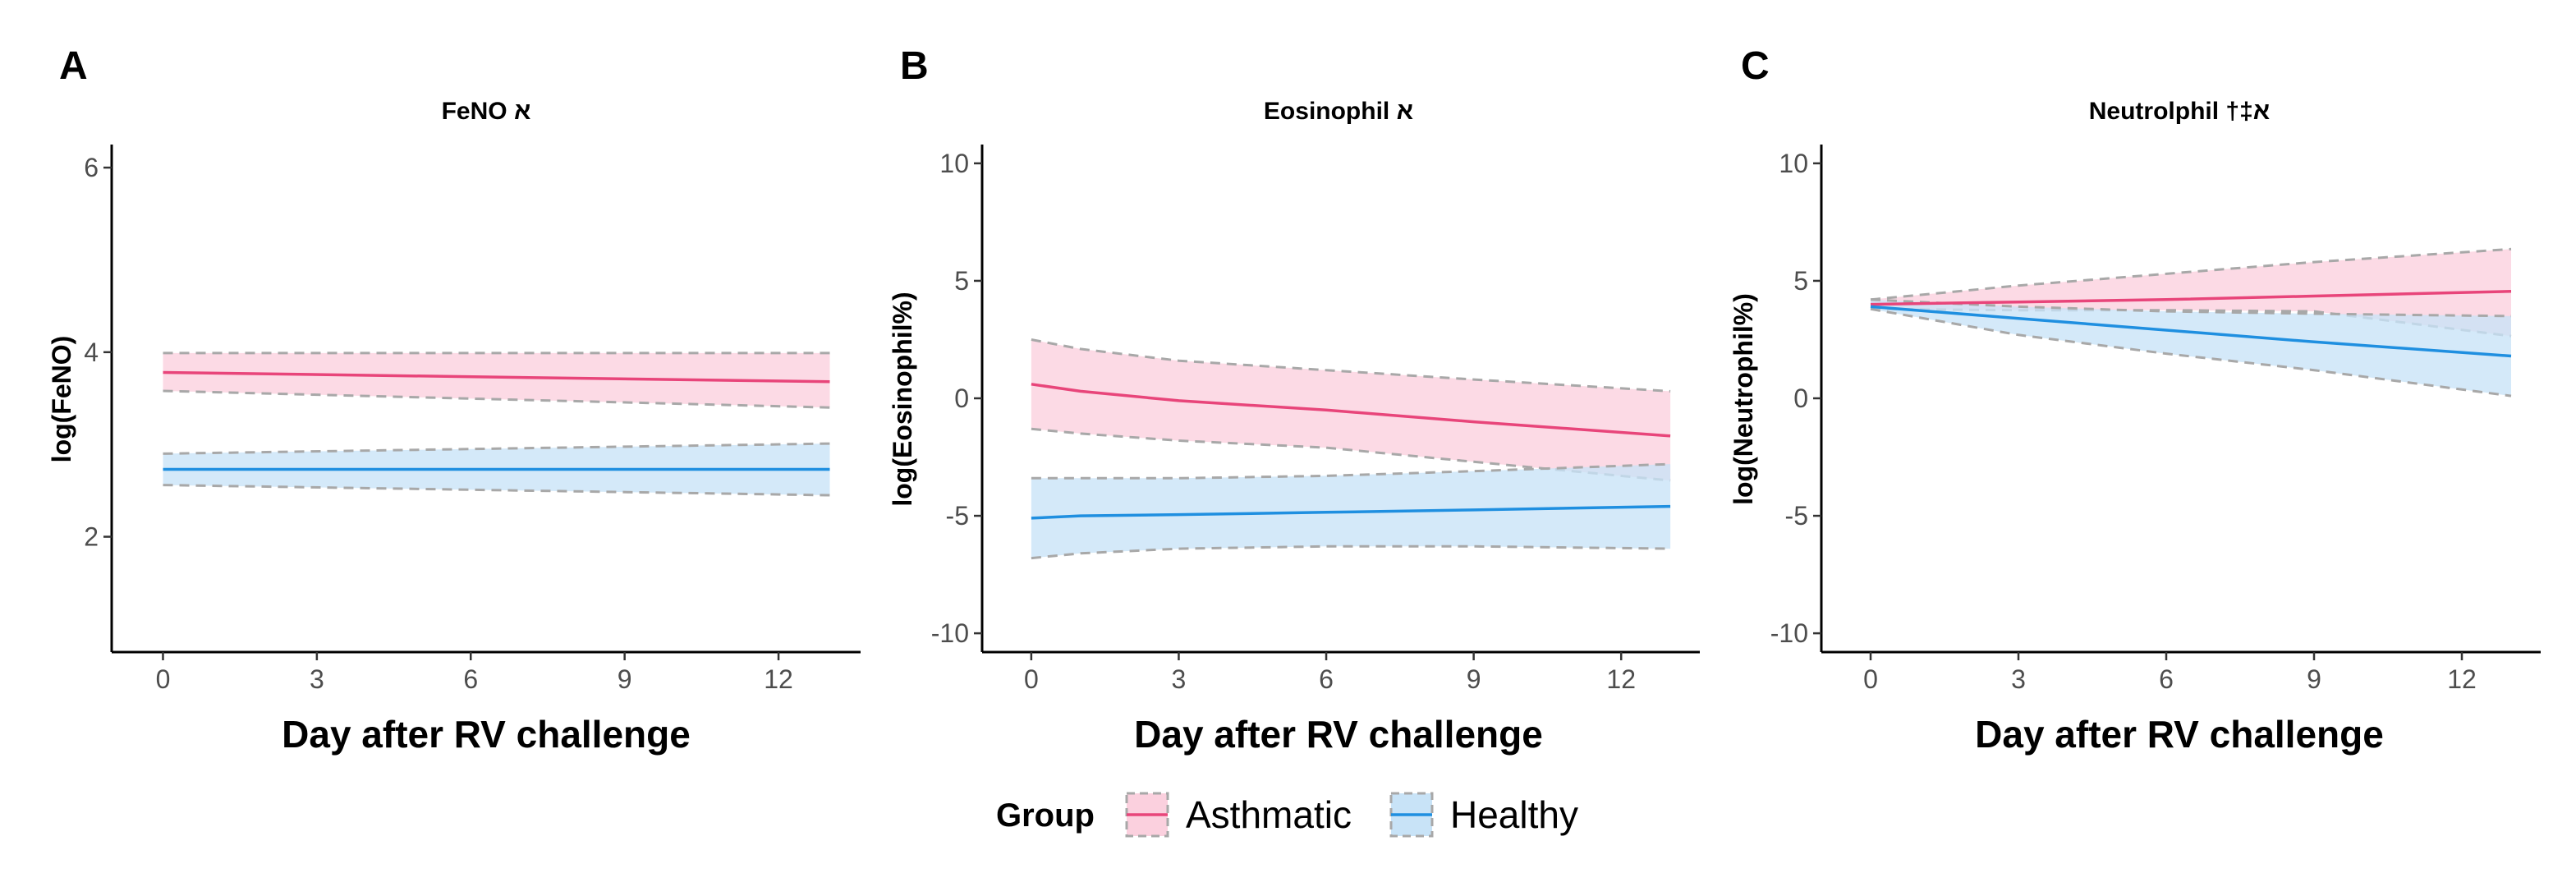  I want to click on y-tick-label-c: 0, so click(1801, 398).